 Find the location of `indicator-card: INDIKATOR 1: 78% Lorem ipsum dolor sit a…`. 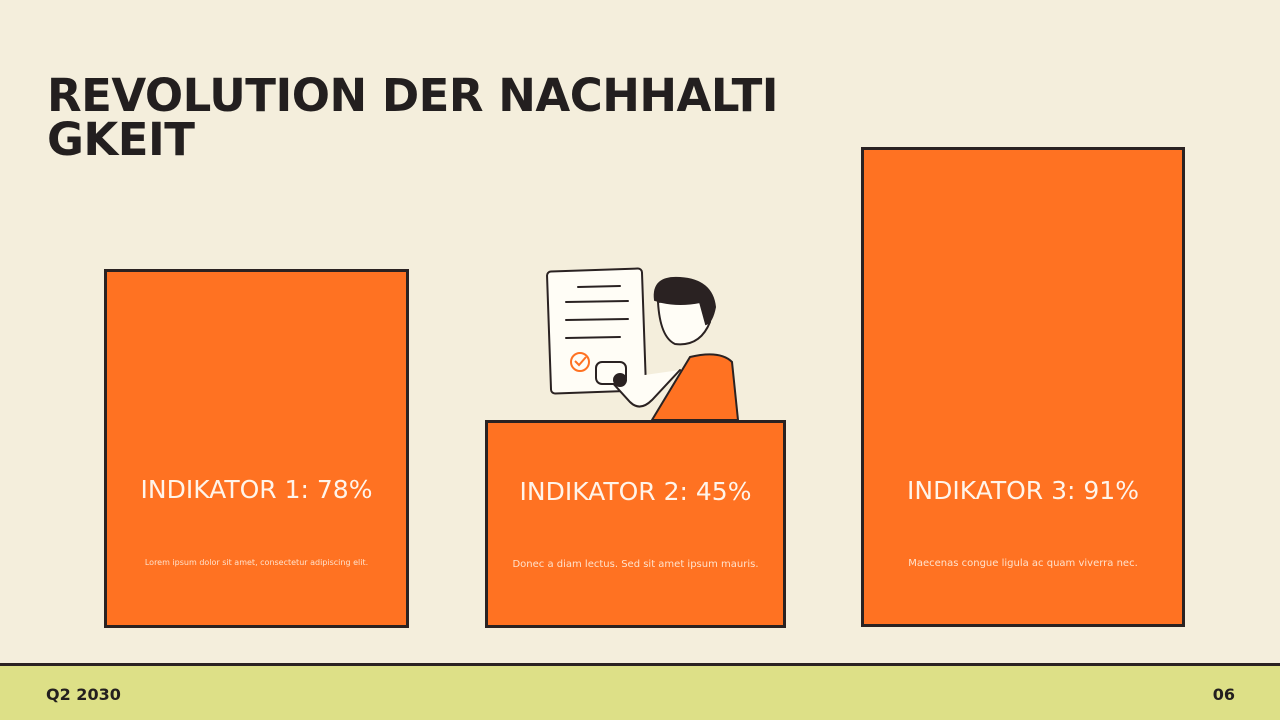

indicator-card: INDIKATOR 1: 78% Lorem ipsum dolor sit a… is located at coordinates (256, 448).